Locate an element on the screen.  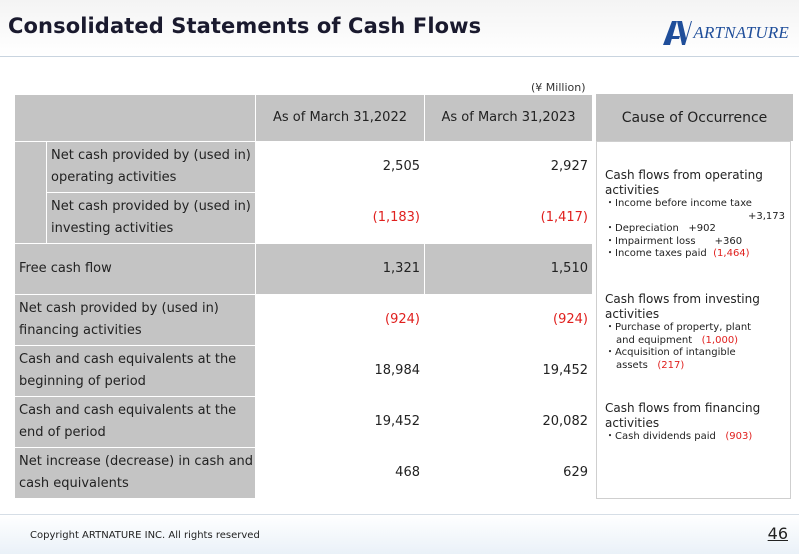
page-number: 46 is located at coordinates (777, 533).